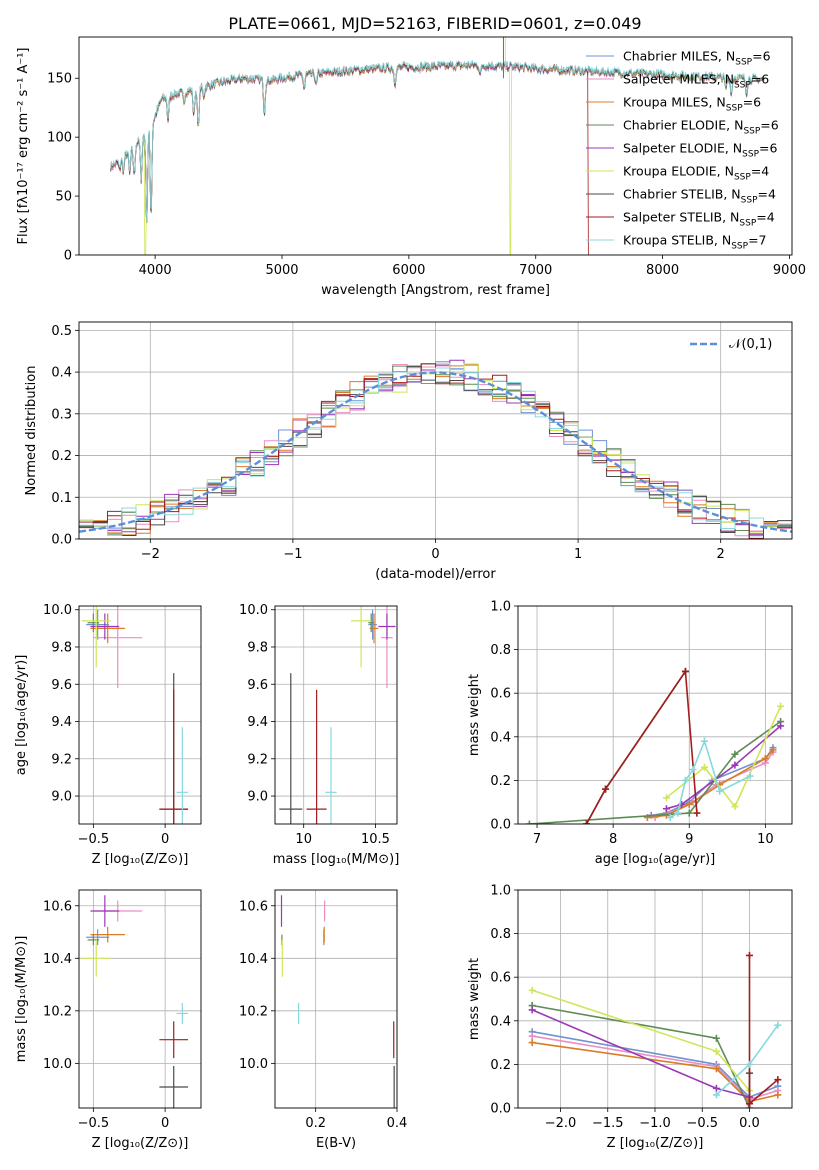 This screenshot has width=819, height=1170. What do you see at coordinates (683, 125) in the screenshot?
I see `legend-label: Chabrier ELODIE, N` at bounding box center [683, 125].